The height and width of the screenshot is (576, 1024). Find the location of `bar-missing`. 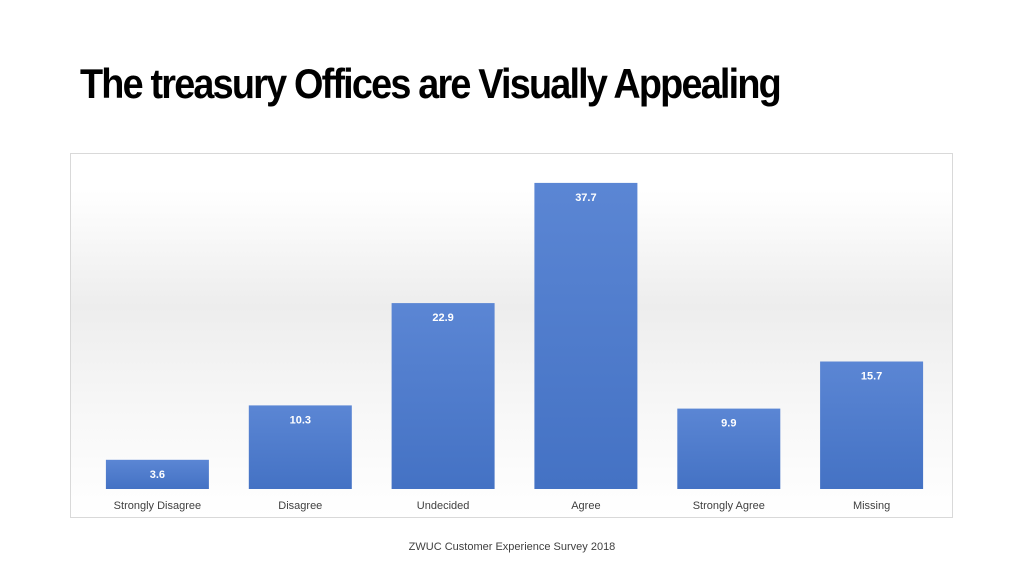

bar-missing is located at coordinates (872, 425).